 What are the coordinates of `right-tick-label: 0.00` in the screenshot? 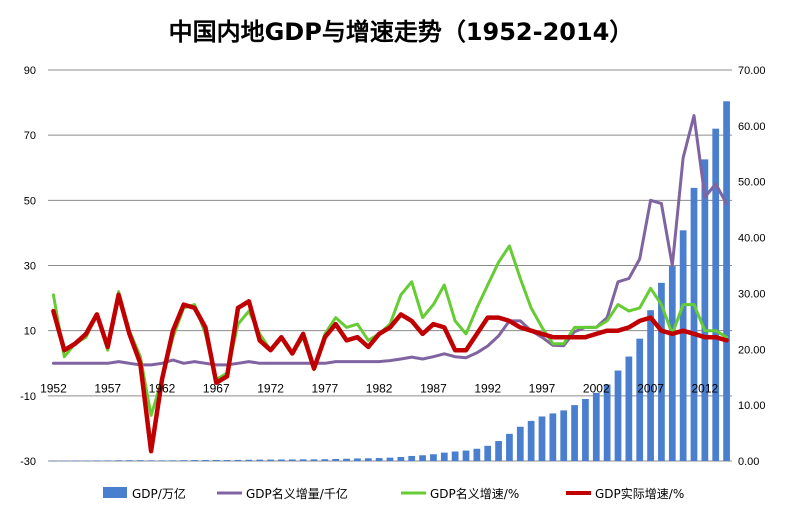 It's located at (748, 462).